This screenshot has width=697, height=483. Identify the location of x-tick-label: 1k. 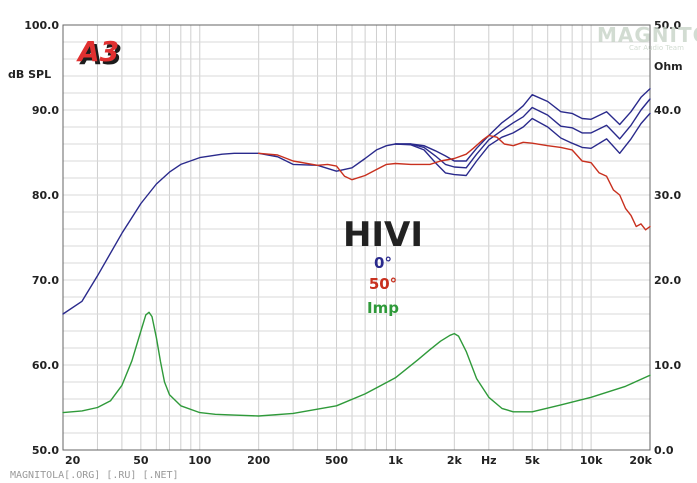
(396, 460).